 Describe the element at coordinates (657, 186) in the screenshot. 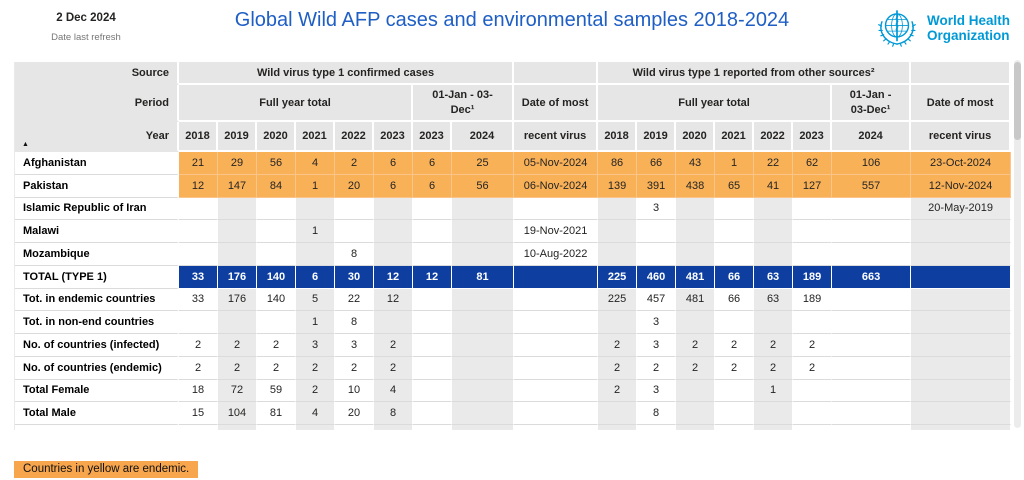

I see `data-cell: 391` at that location.